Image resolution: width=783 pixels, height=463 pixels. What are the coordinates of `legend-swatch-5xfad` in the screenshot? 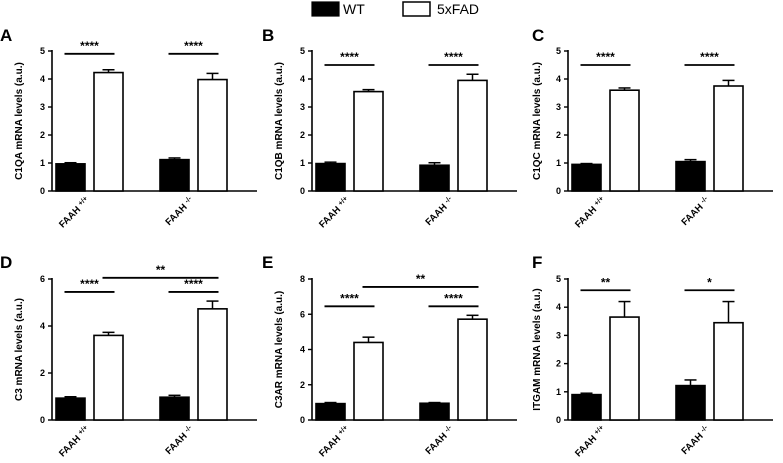 It's located at (416, 9).